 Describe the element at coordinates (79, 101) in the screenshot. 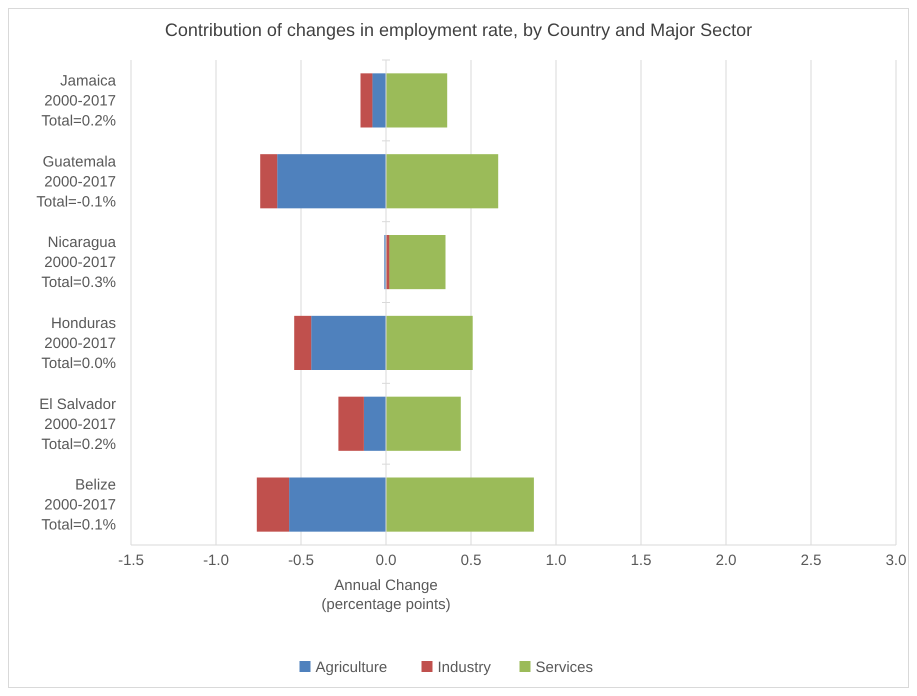

I see `y-tick-label: Jamaica 2000-2017 Total=0.2%` at that location.